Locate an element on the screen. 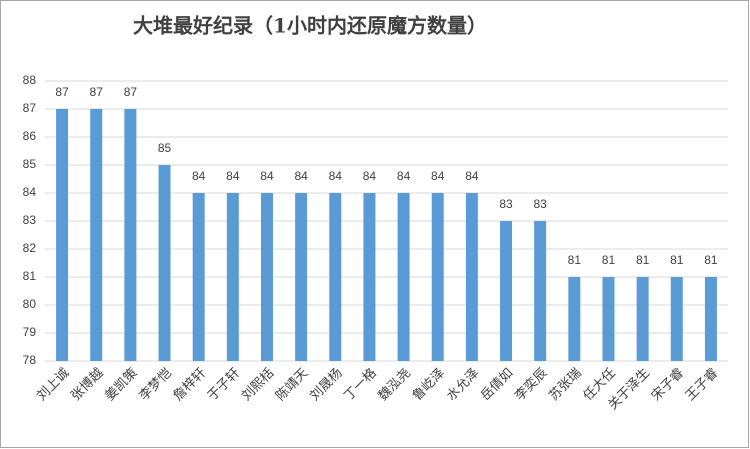 Image resolution: width=750 pixels, height=449 pixels. y-tick-label: 79 is located at coordinates (30, 332).